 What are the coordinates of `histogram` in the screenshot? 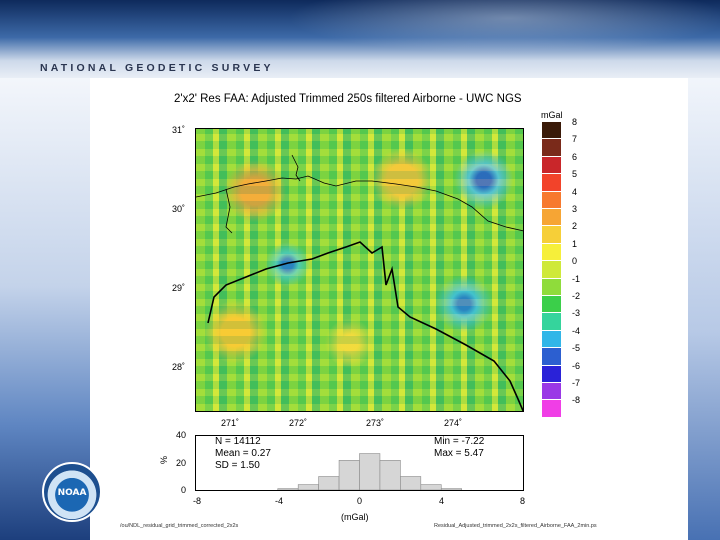 It's located at (359, 463).